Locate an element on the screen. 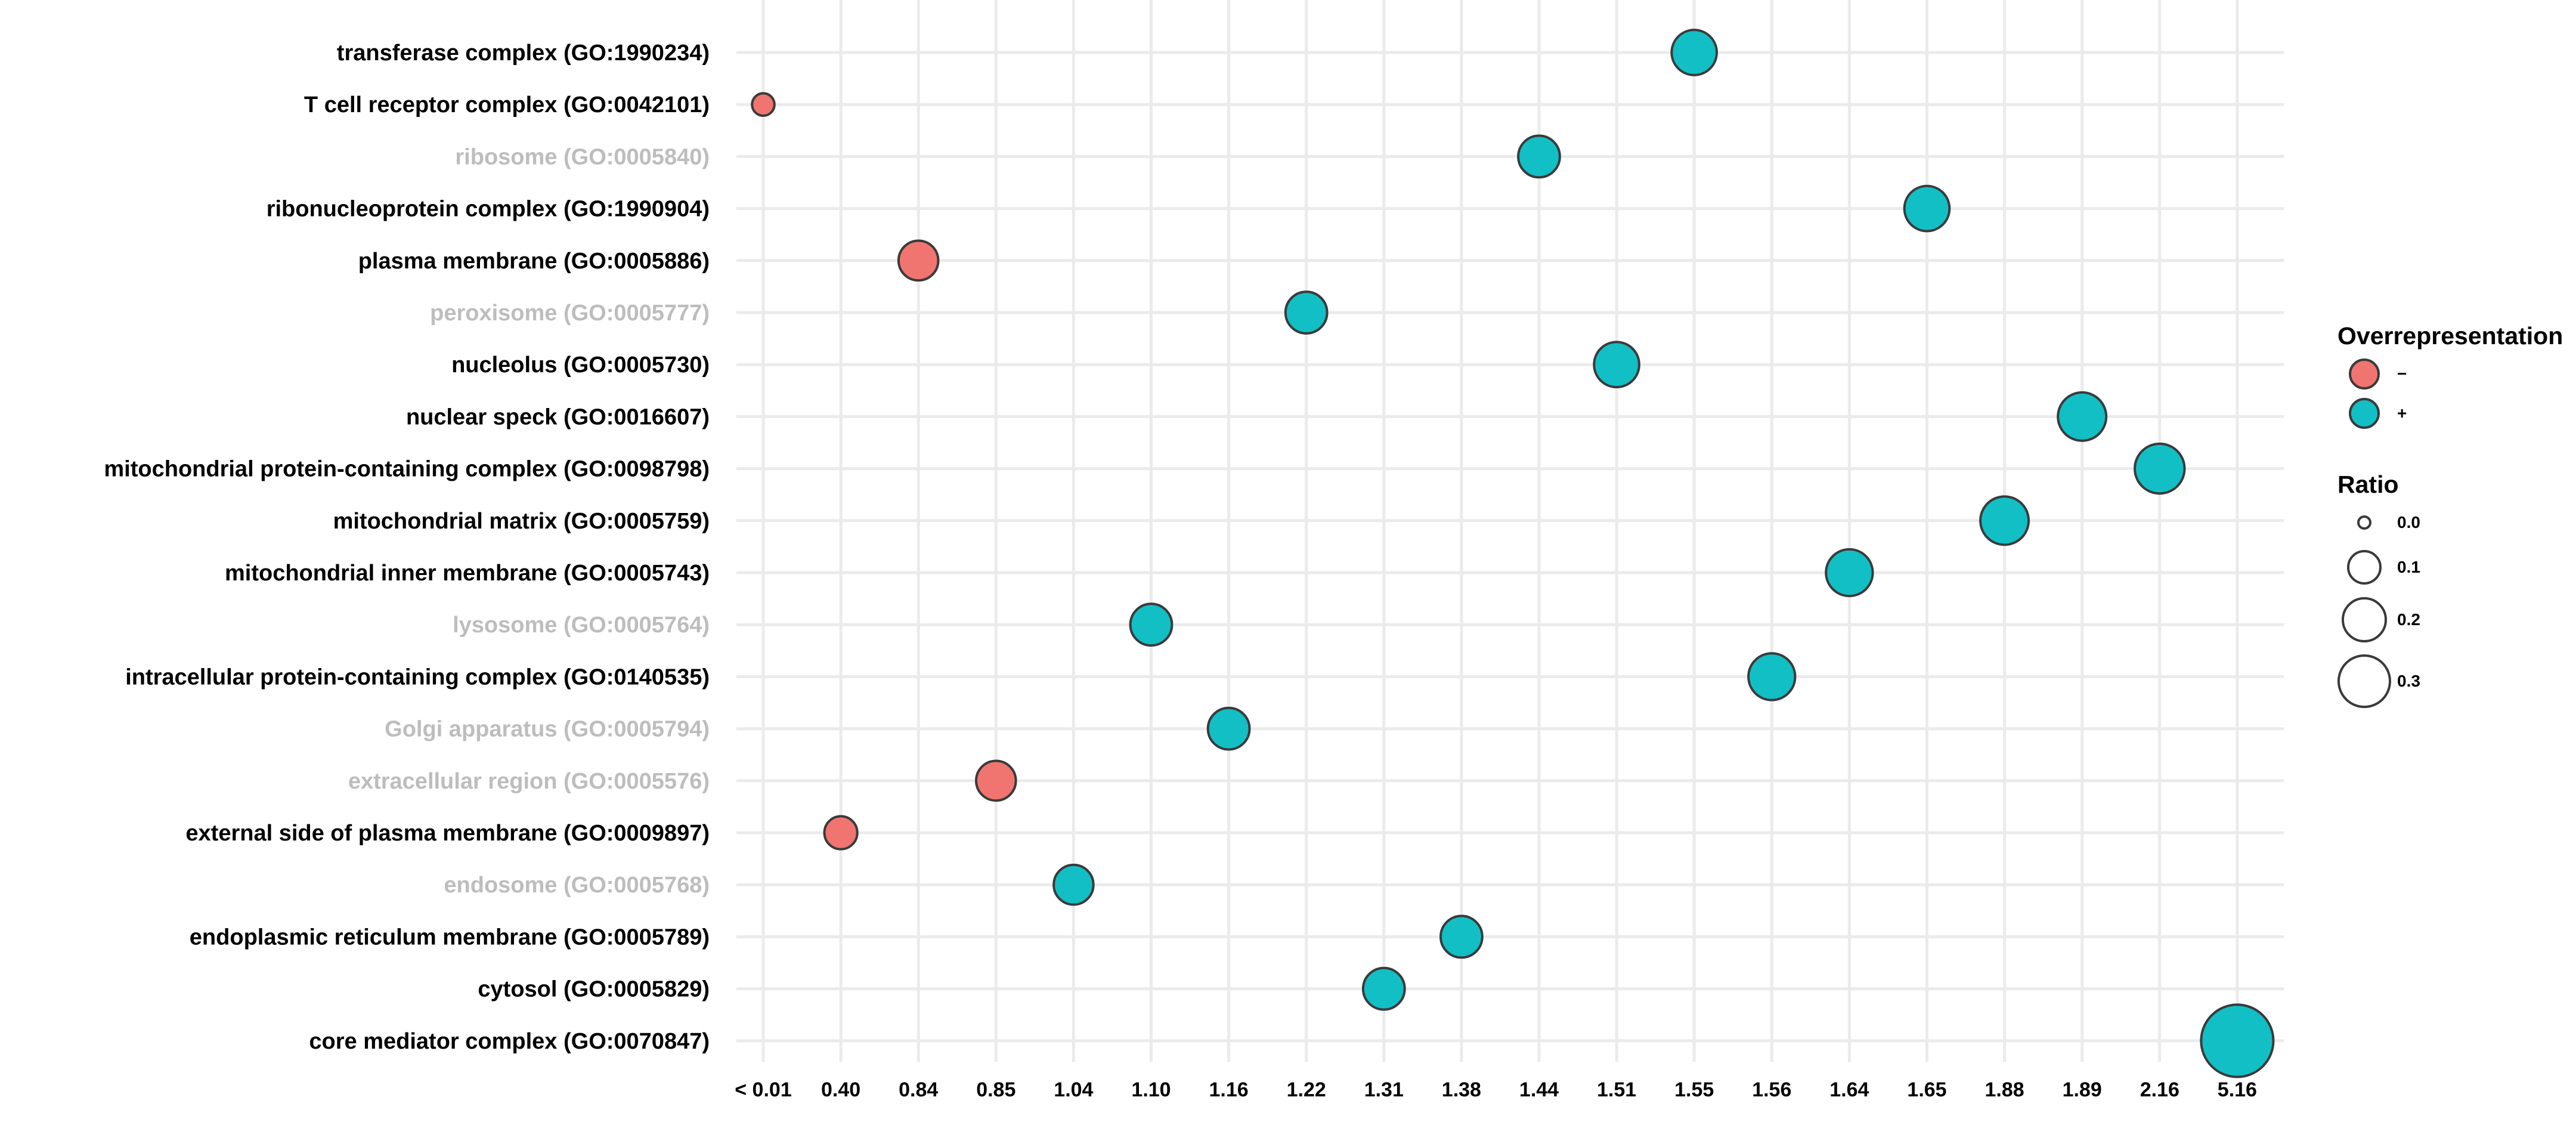 This screenshot has height=1128, width=2576. y-tick-label: ribosome (GO:0005840) is located at coordinates (582, 156).